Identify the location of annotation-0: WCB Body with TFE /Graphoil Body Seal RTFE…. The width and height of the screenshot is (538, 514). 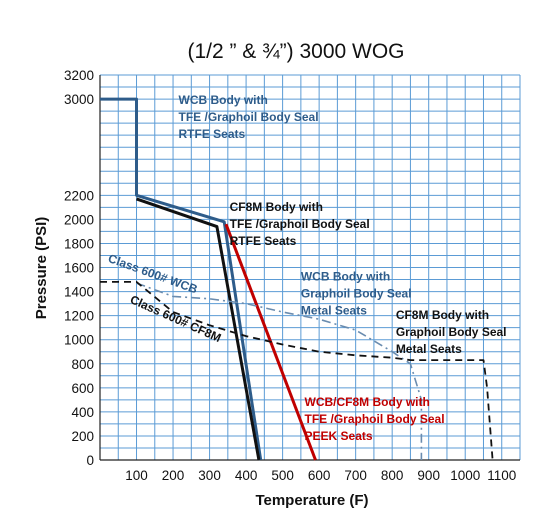
(249, 117).